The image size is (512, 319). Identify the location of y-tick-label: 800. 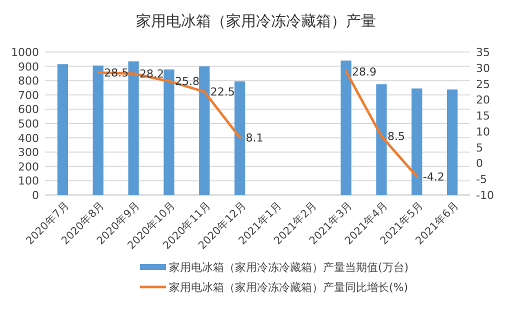
(28, 81).